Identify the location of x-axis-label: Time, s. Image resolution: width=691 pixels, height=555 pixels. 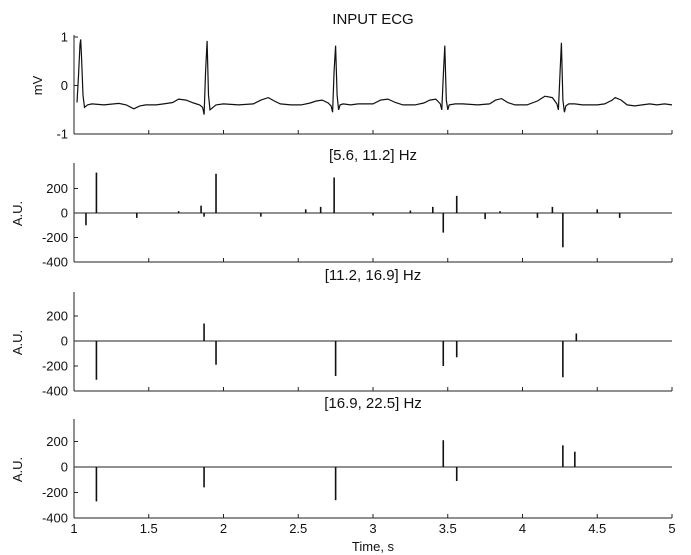
(373, 546).